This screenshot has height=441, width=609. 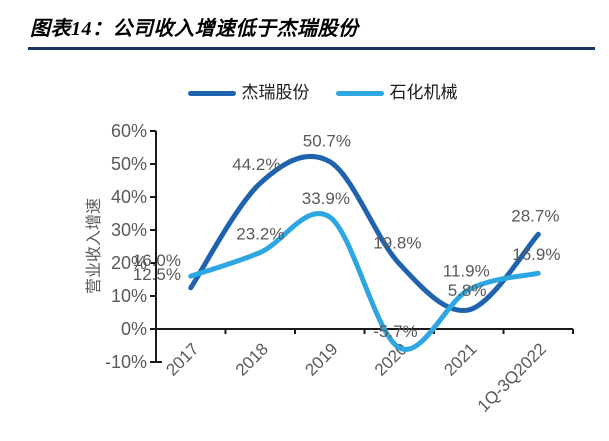 What do you see at coordinates (194, 29) in the screenshot?
I see `chart-title: 图表14：公司收入增速低于杰瑞股份` at bounding box center [194, 29].